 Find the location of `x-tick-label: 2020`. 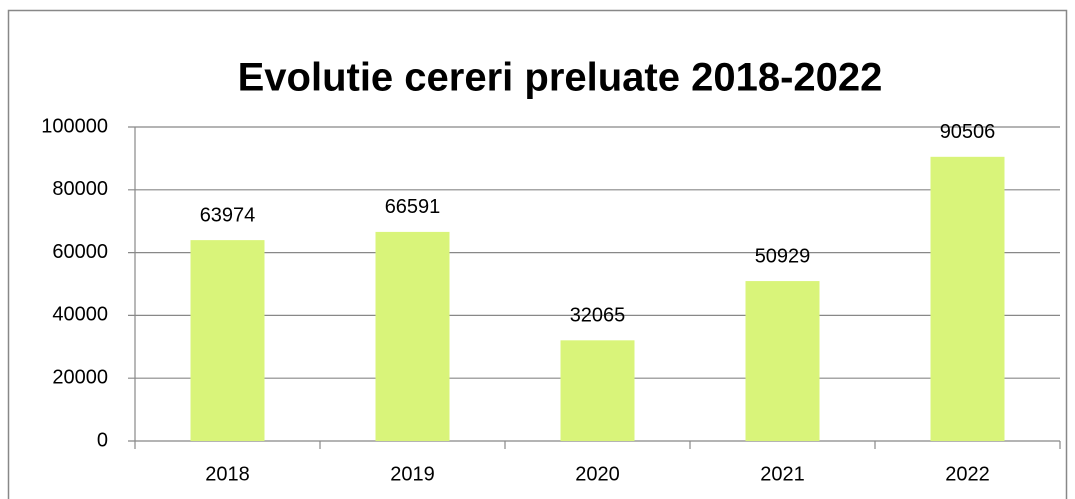

x-tick-label: 2020 is located at coordinates (597, 474).